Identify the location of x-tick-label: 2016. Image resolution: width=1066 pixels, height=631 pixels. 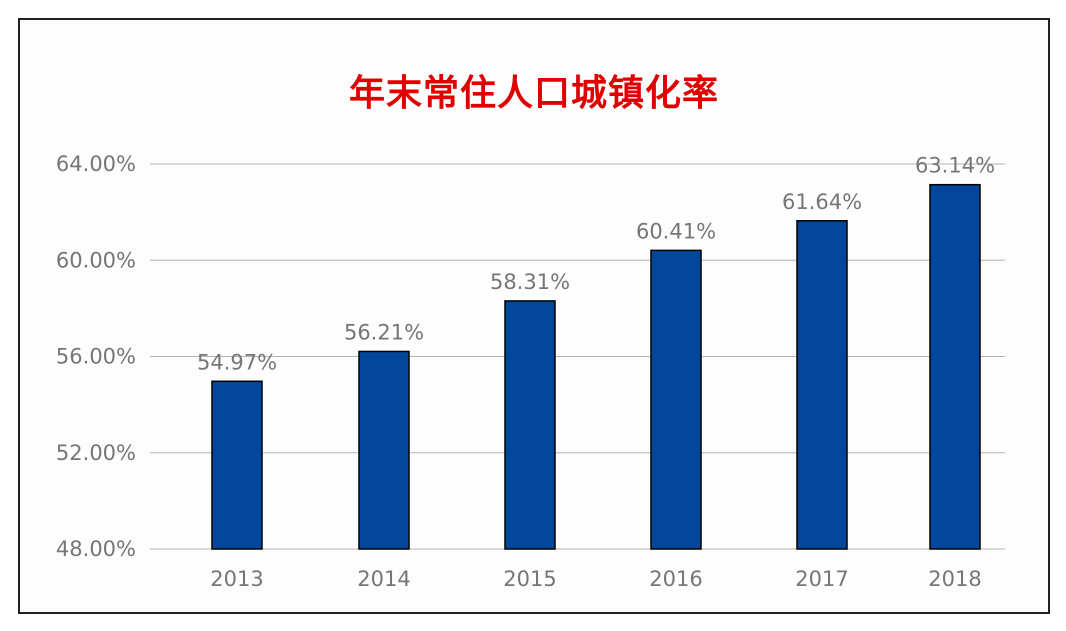
(675, 579).